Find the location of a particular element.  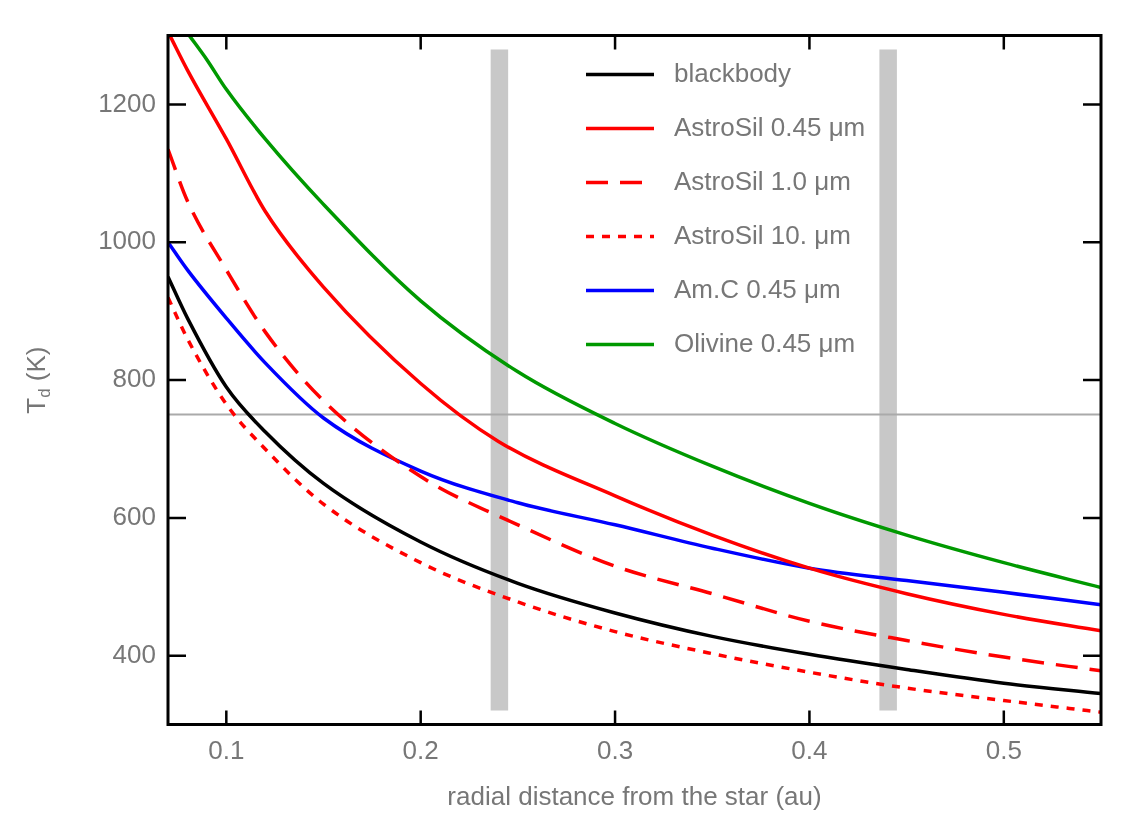

x-tick-label: 0.1 is located at coordinates (226, 750).